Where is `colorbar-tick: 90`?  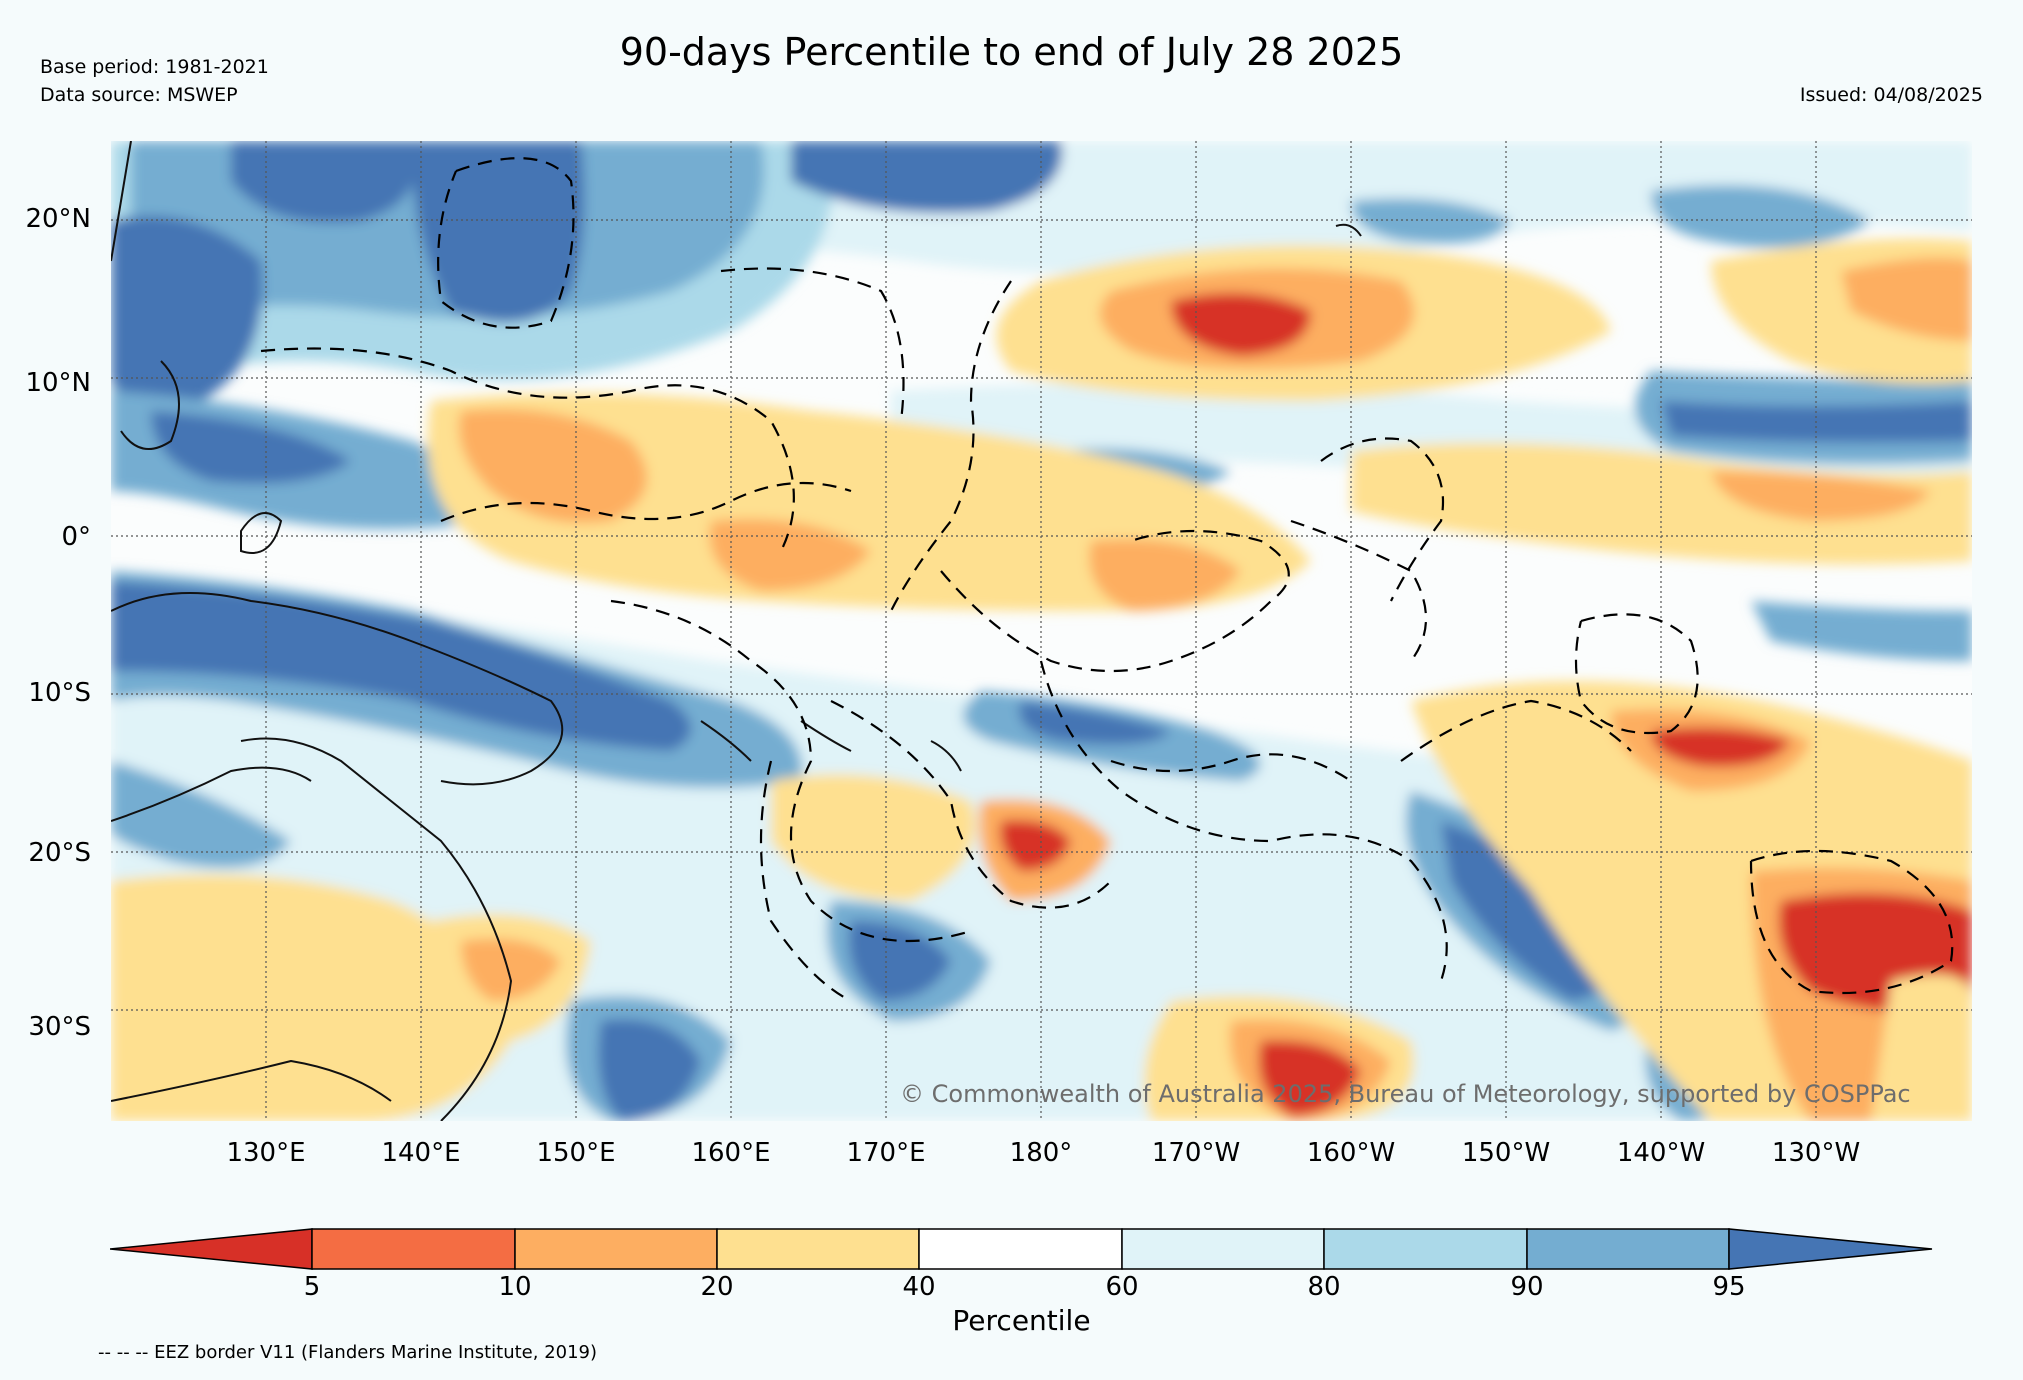 colorbar-tick: 90 is located at coordinates (1527, 1287).